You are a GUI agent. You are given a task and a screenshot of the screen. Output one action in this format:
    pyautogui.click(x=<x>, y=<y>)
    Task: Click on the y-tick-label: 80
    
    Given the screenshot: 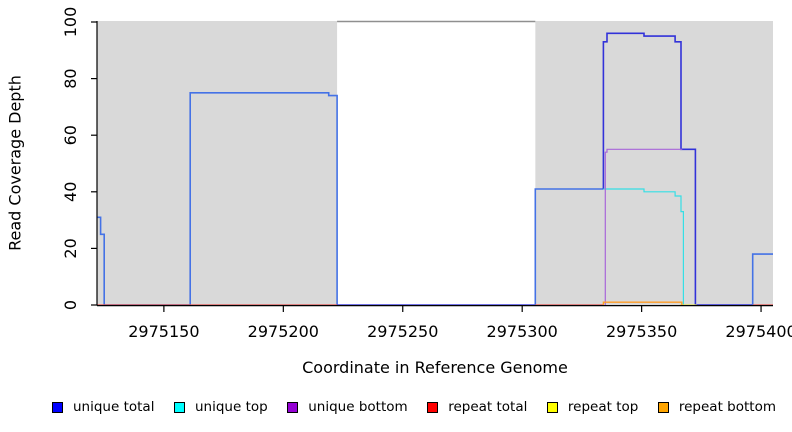 What is the action you would take?
    pyautogui.click(x=70, y=78)
    